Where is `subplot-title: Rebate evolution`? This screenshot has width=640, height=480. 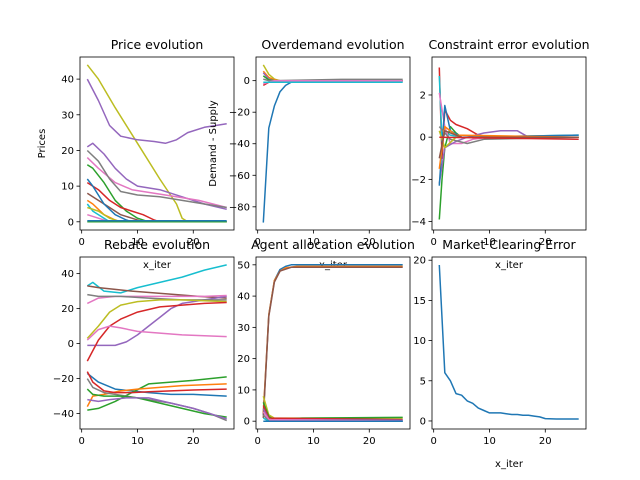
subplot-title: Rebate evolution is located at coordinates (157, 244).